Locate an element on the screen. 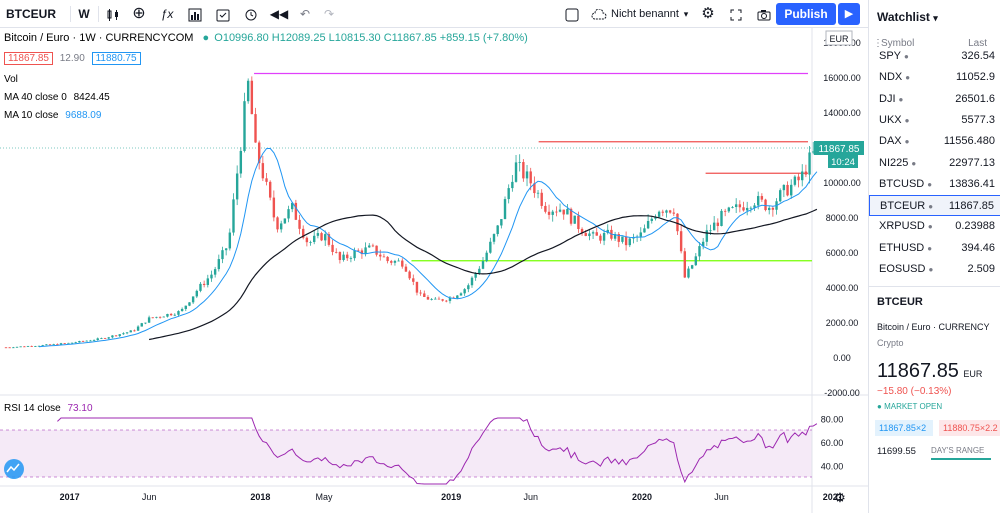  watchlist-last: 0.23988 is located at coordinates (975, 226).